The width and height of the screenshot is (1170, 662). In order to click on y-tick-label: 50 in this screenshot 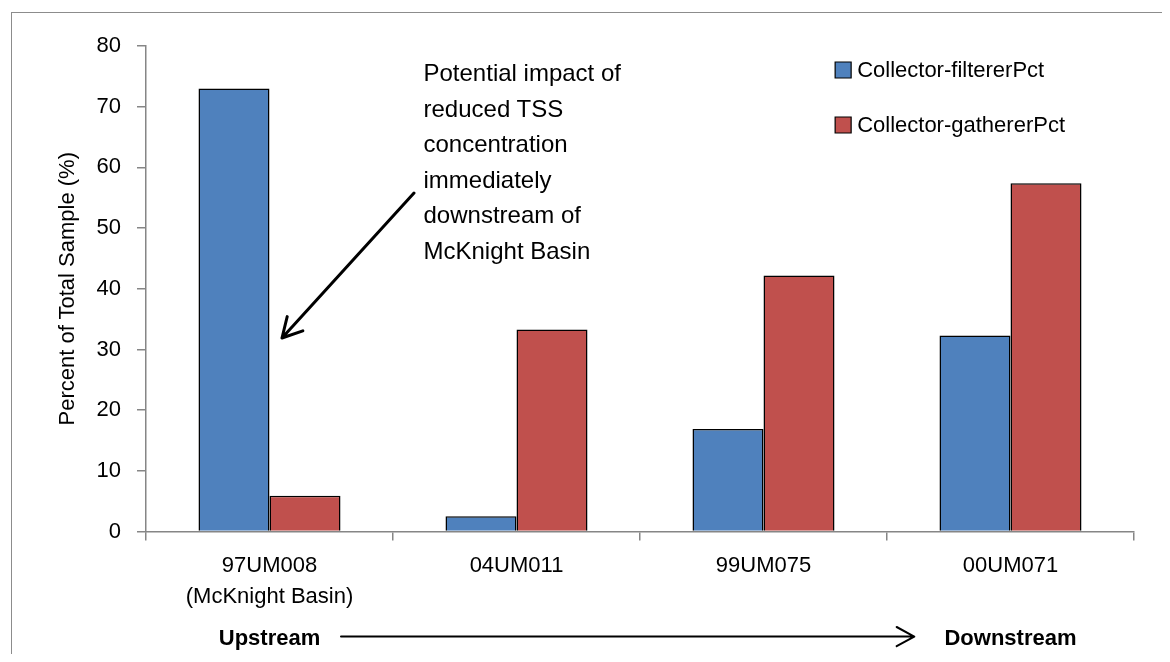, I will do `click(108, 227)`.